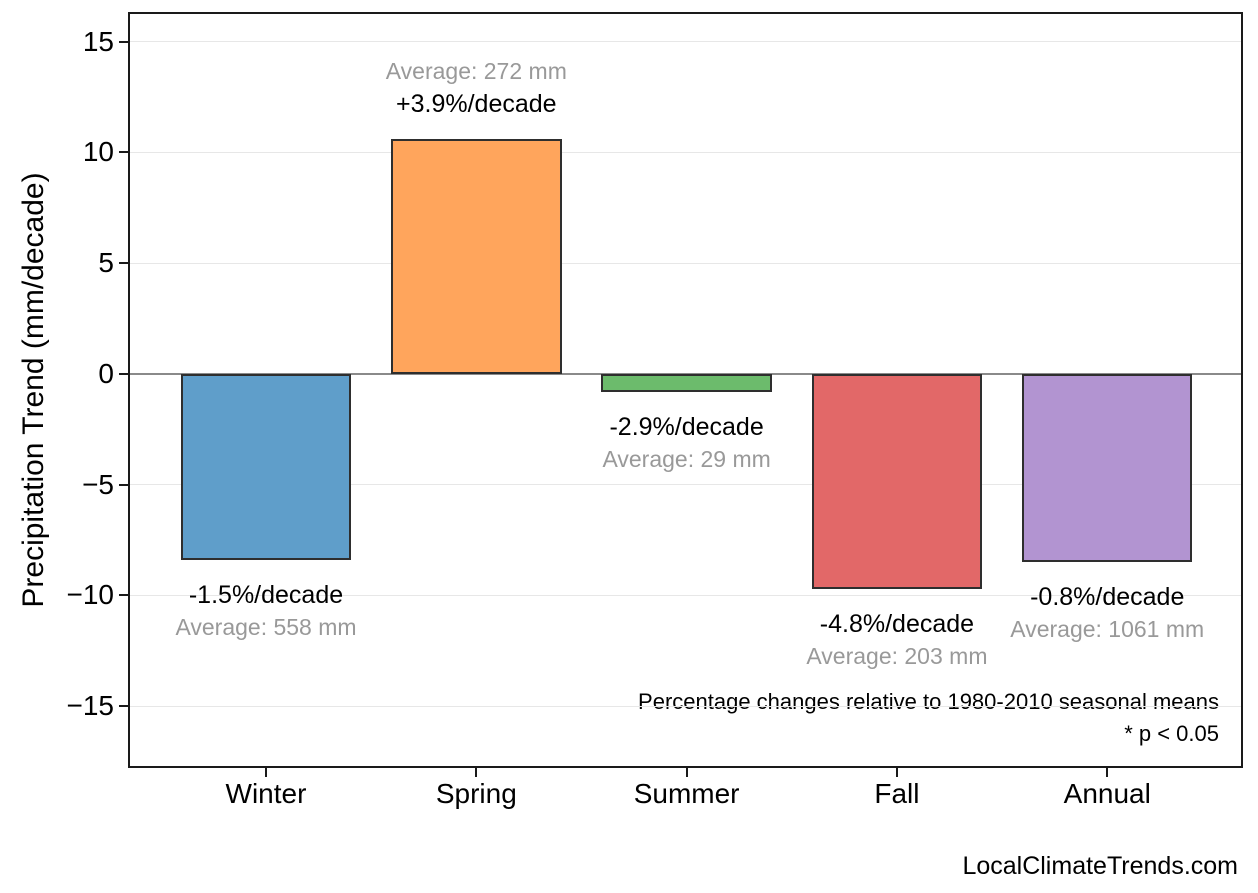 The width and height of the screenshot is (1258, 893). What do you see at coordinates (686, 793) in the screenshot?
I see `x-tick-label-summer: Summer` at bounding box center [686, 793].